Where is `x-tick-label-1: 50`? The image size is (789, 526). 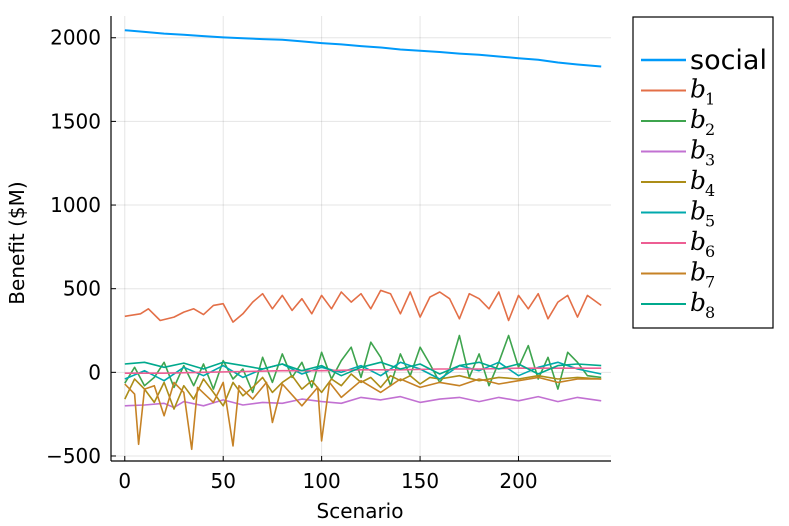 x-tick-label-1: 50 is located at coordinates (222, 481).